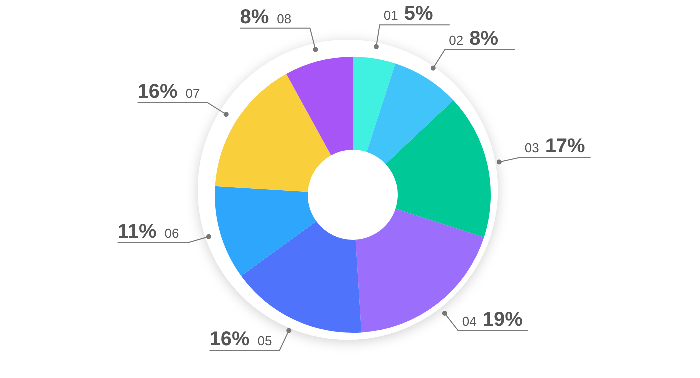 The image size is (700, 378). What do you see at coordinates (456, 40) in the screenshot?
I see `slice-label: 02` at bounding box center [456, 40].